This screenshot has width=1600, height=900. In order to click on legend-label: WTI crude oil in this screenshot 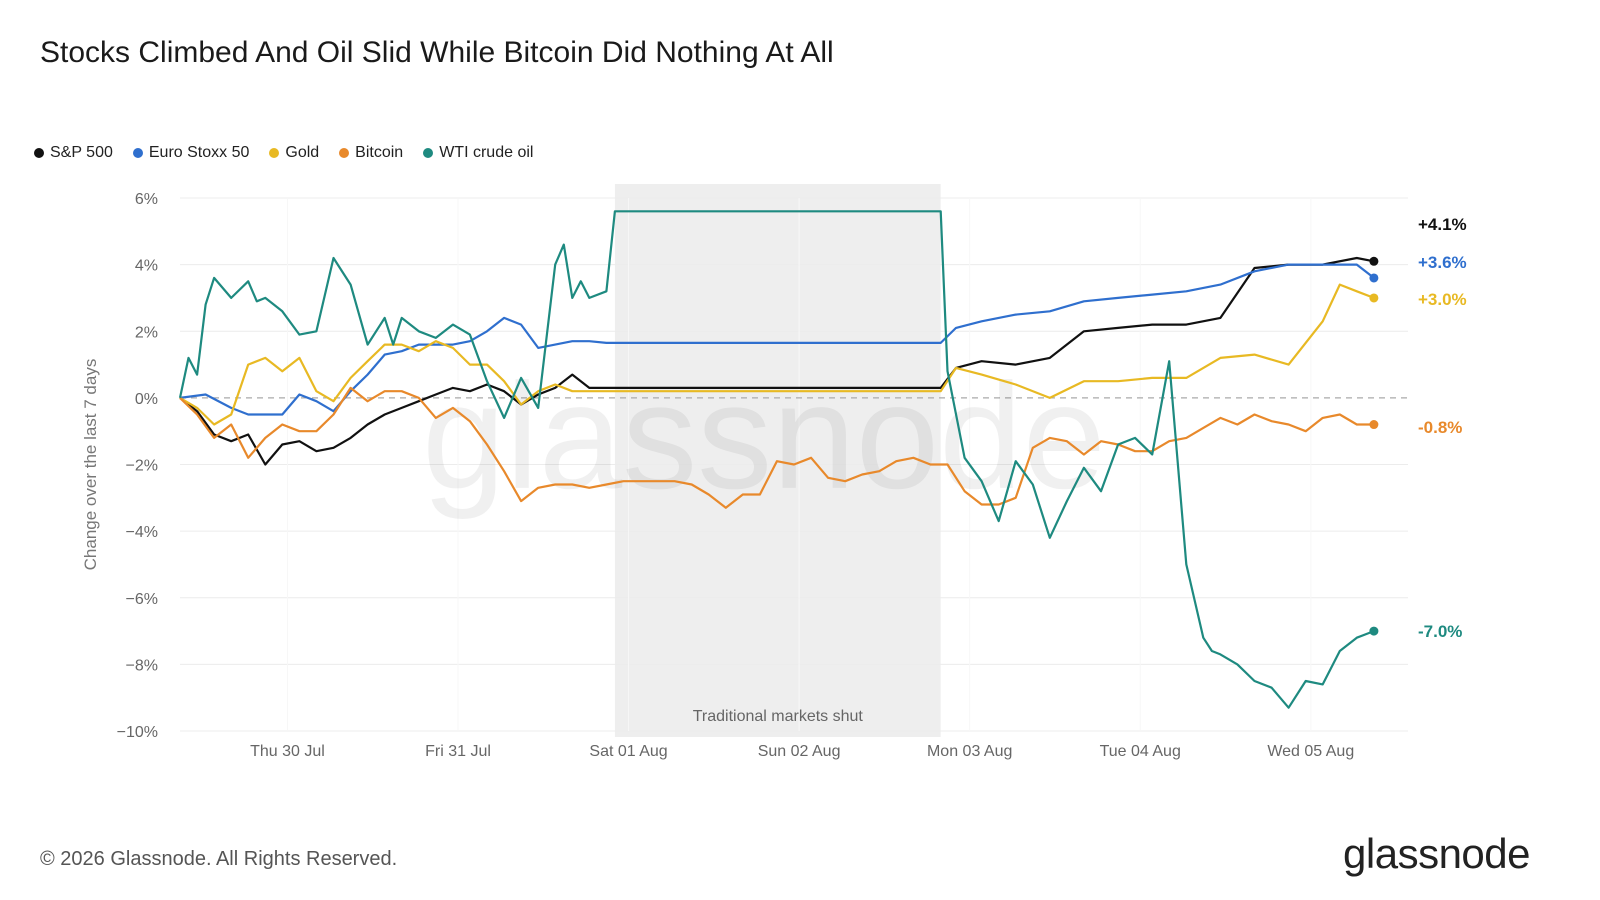, I will do `click(486, 152)`.